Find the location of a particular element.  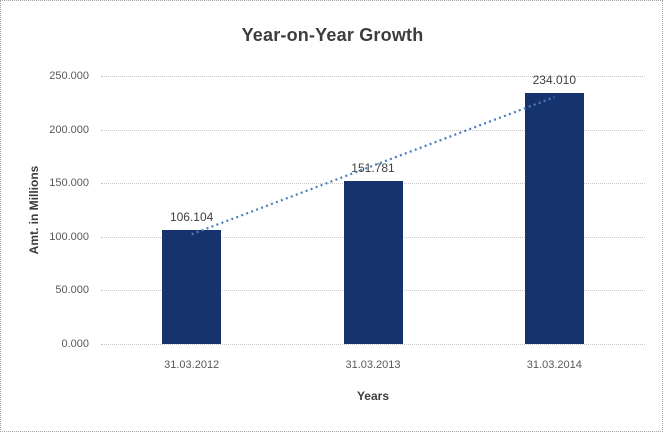

y-tick-label: 150.000 is located at coordinates (69, 183).